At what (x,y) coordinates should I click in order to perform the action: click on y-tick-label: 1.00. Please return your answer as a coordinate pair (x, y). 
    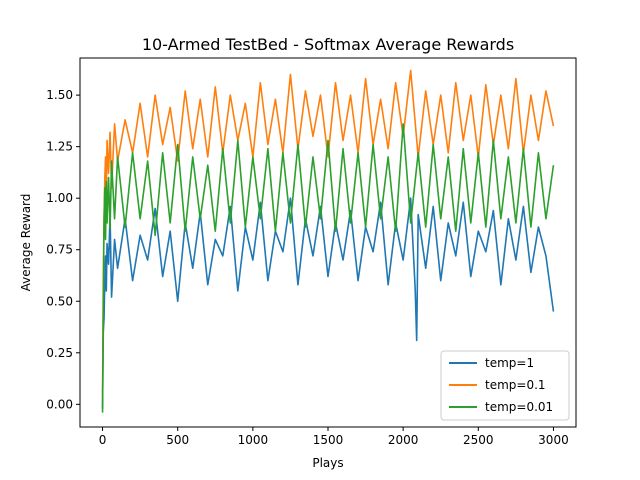
    Looking at the image, I should click on (59, 198).